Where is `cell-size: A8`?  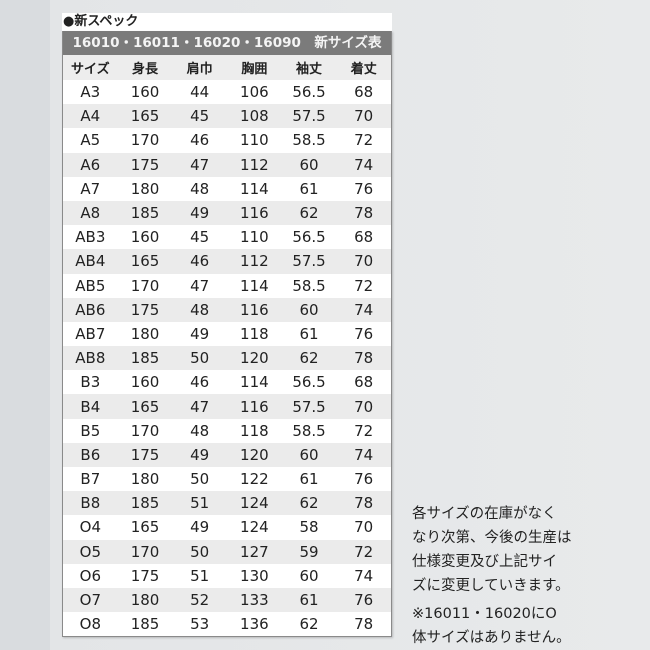
cell-size: A8 is located at coordinates (90, 213).